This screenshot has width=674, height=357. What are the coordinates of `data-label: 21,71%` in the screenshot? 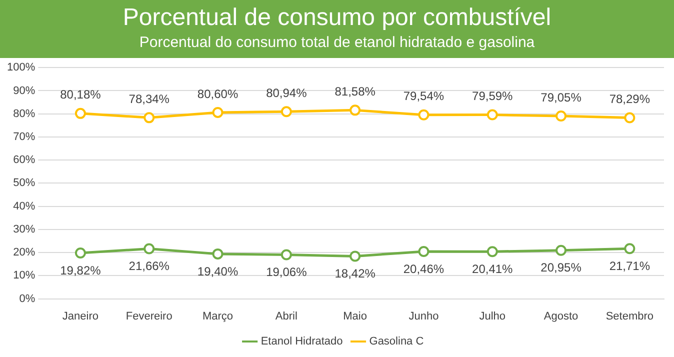 It's located at (629, 265).